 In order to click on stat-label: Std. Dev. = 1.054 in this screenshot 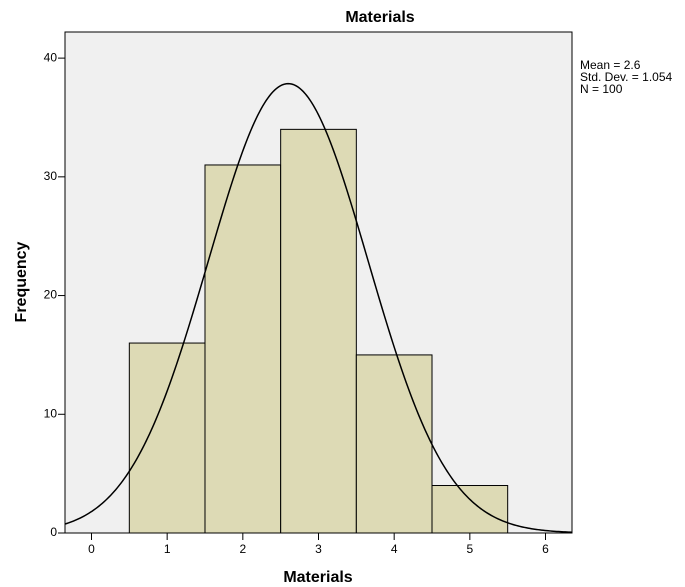, I will do `click(626, 77)`.